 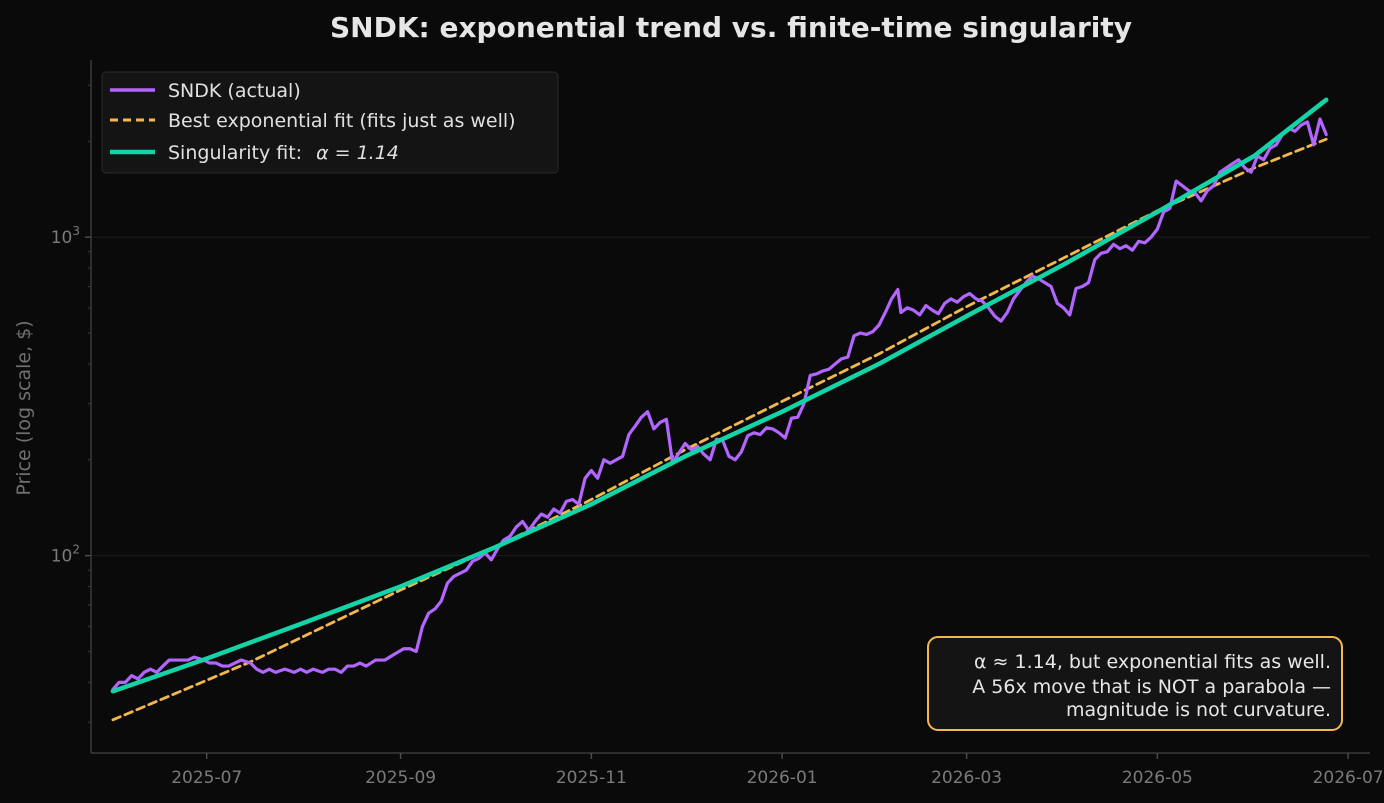 I want to click on annotation-line-3: magnitude is not curvature., so click(x=1198, y=710).